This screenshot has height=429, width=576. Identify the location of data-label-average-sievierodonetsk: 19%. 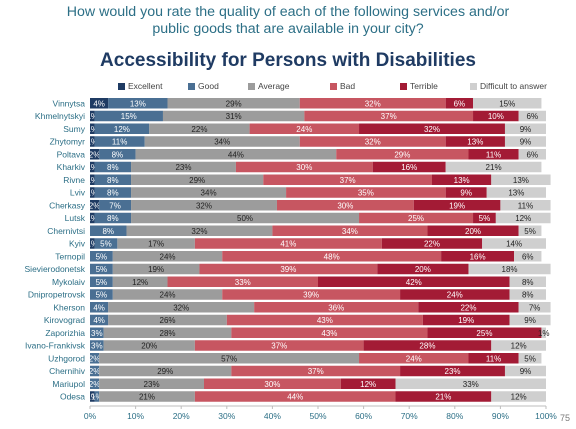
(156, 269).